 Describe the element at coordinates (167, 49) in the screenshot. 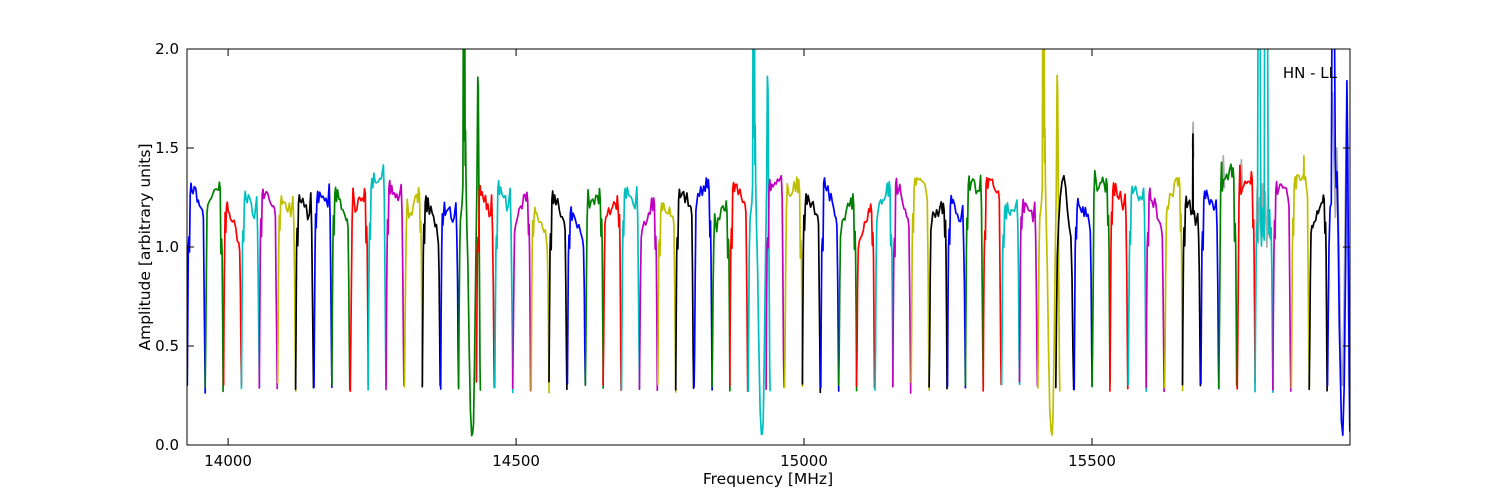

I see `y-tick-label-2.0: 2.0` at that location.